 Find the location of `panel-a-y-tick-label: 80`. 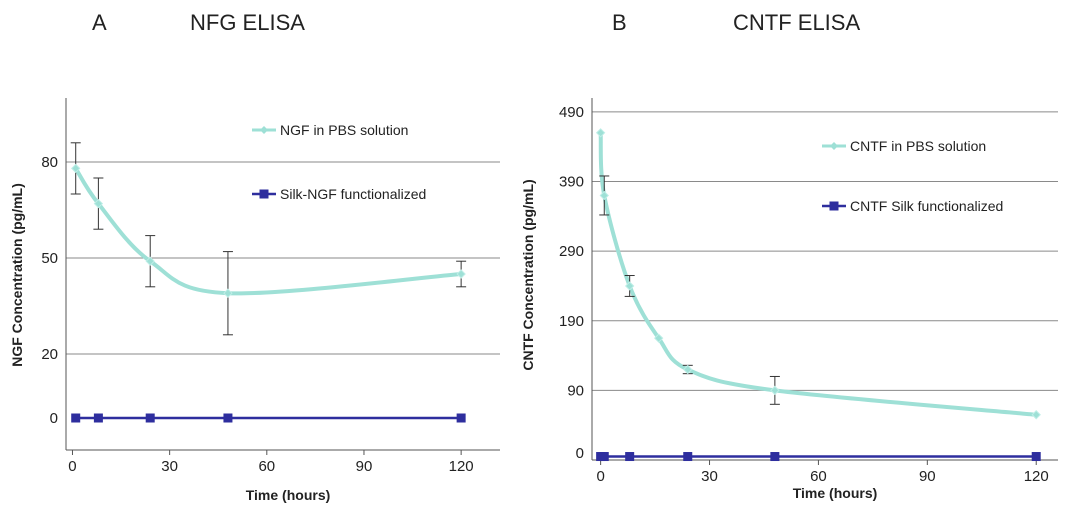

panel-a-y-tick-label: 80 is located at coordinates (49, 162).